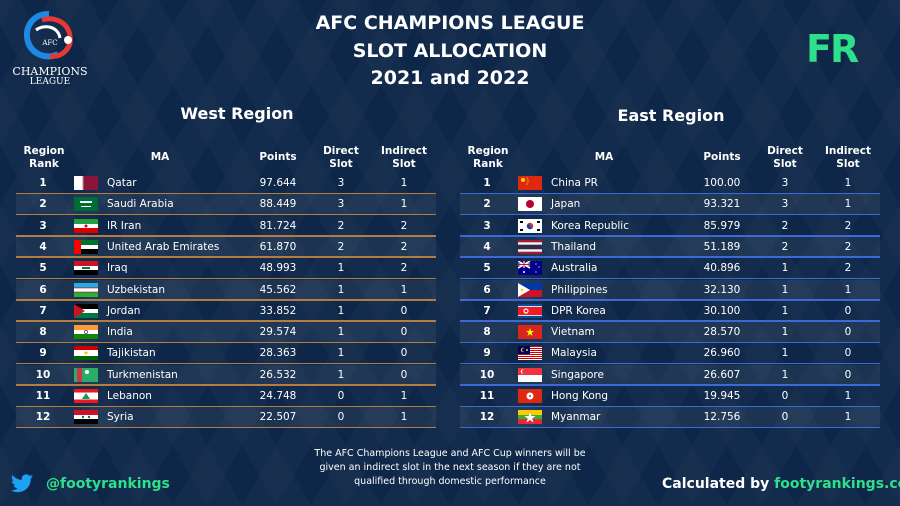 This screenshot has height=506, width=900. Describe the element at coordinates (86, 310) in the screenshot. I see `jordan-flag` at that location.